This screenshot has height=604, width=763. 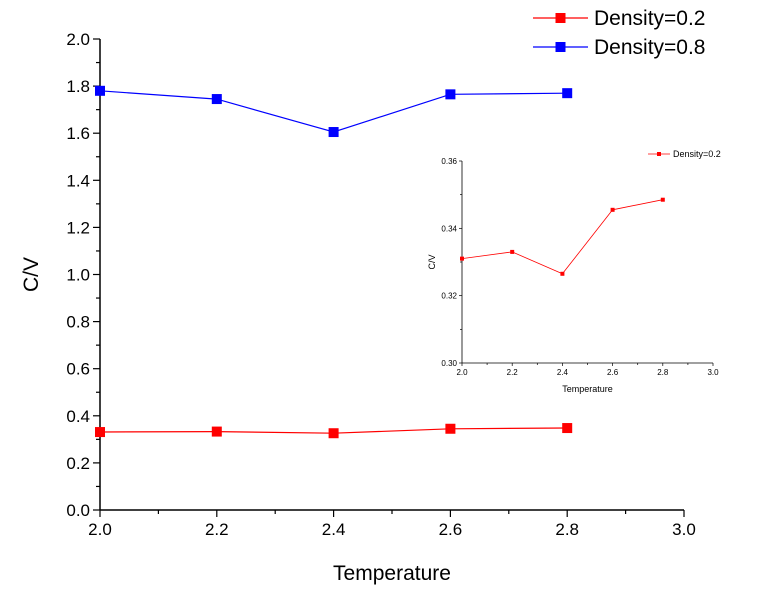 What do you see at coordinates (713, 372) in the screenshot?
I see `inset-x-tick-label: 3.0` at bounding box center [713, 372].